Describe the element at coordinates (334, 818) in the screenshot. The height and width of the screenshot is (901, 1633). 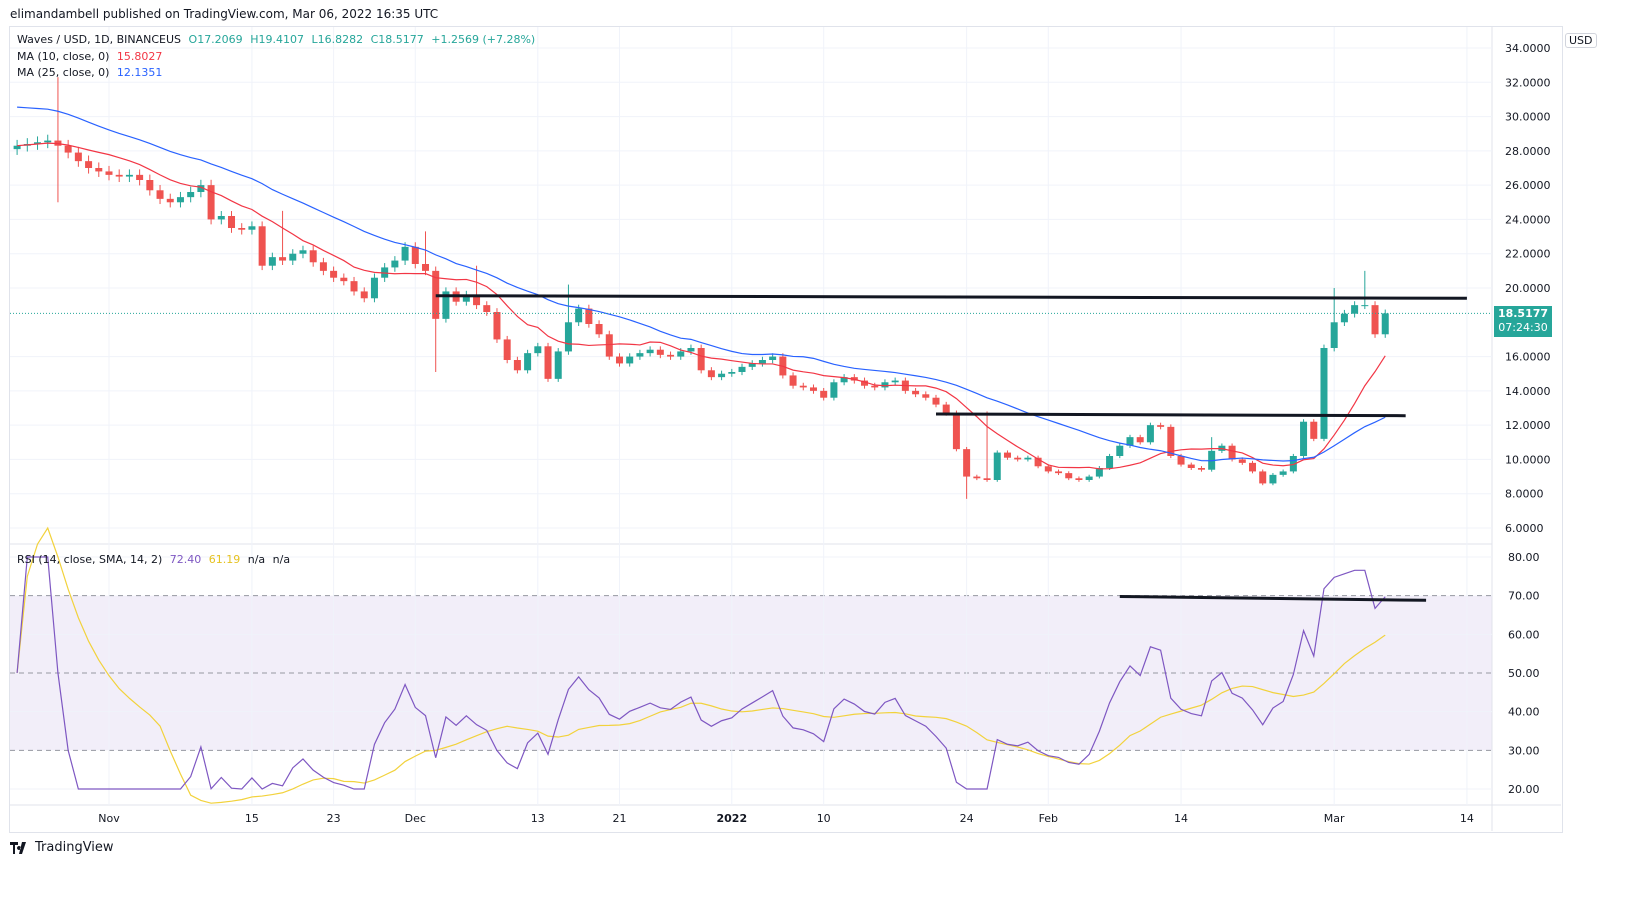
I see `time-tick-label: 23` at that location.